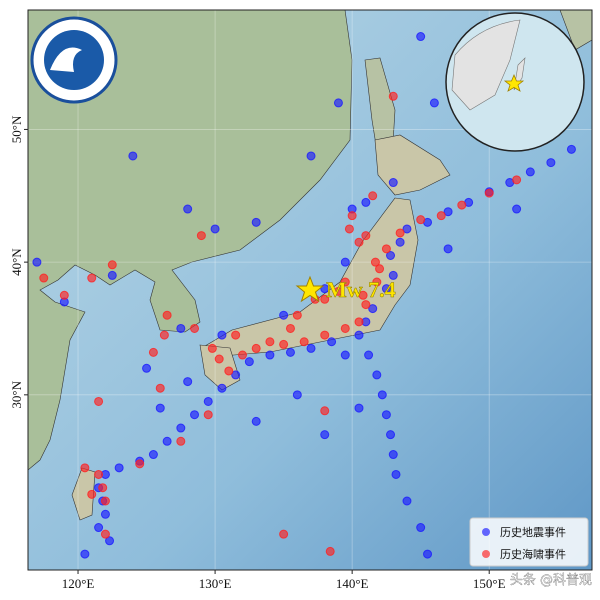  I want to click on taiwan, so click(83, 494).